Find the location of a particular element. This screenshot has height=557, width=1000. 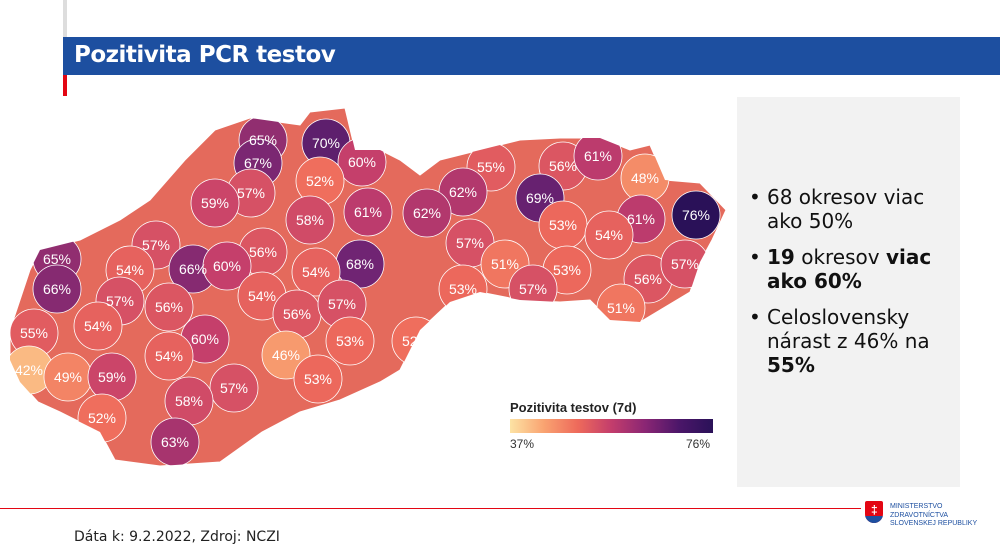

bold-text: viac ako 60% is located at coordinates (849, 269).